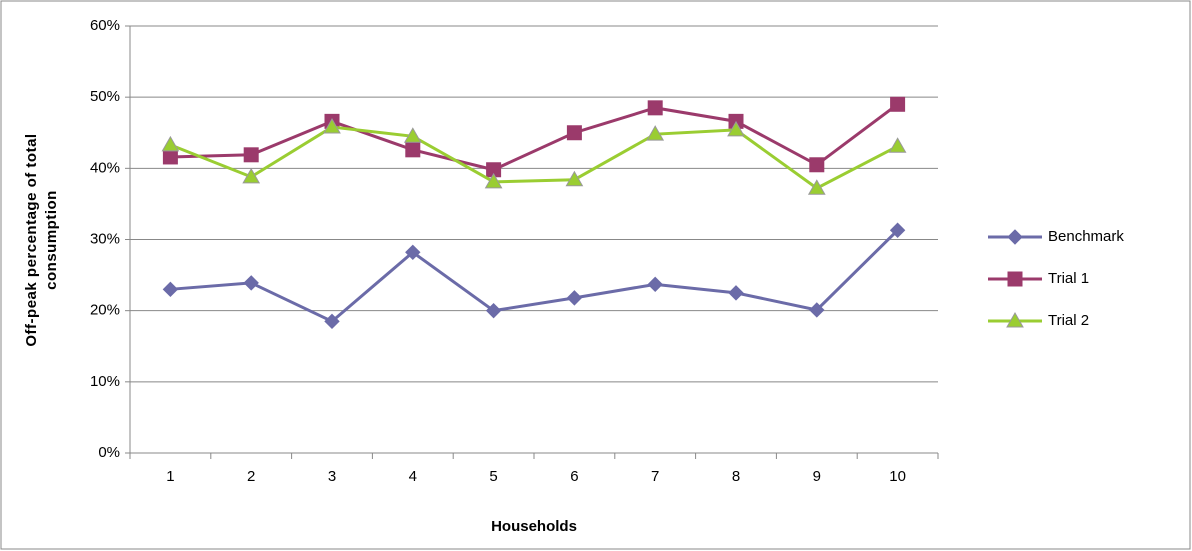 The height and width of the screenshot is (551, 1192). What do you see at coordinates (574, 476) in the screenshot?
I see `x-tick-label: 6` at bounding box center [574, 476].